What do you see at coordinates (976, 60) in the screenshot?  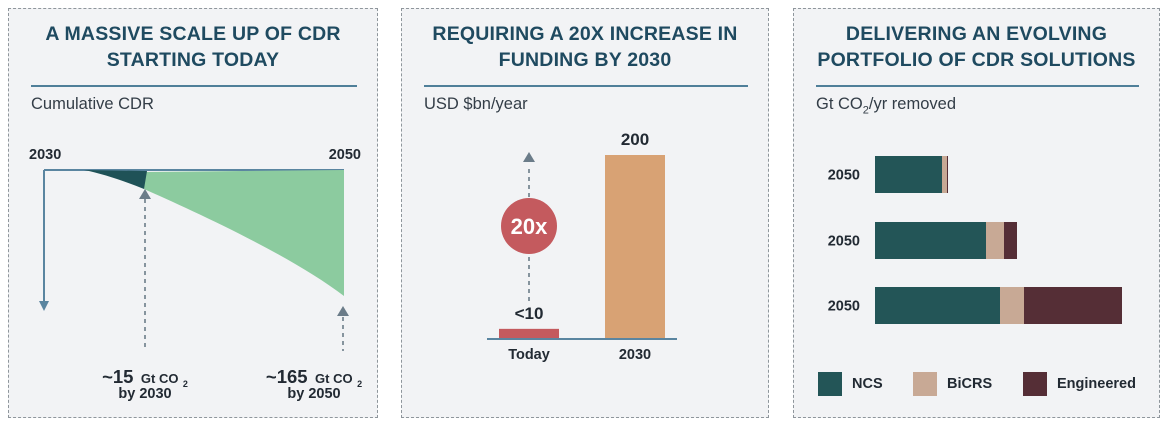 I see `panel-title-line: PORTFOLIO OF CDR SOLUTIONS` at bounding box center [976, 60].